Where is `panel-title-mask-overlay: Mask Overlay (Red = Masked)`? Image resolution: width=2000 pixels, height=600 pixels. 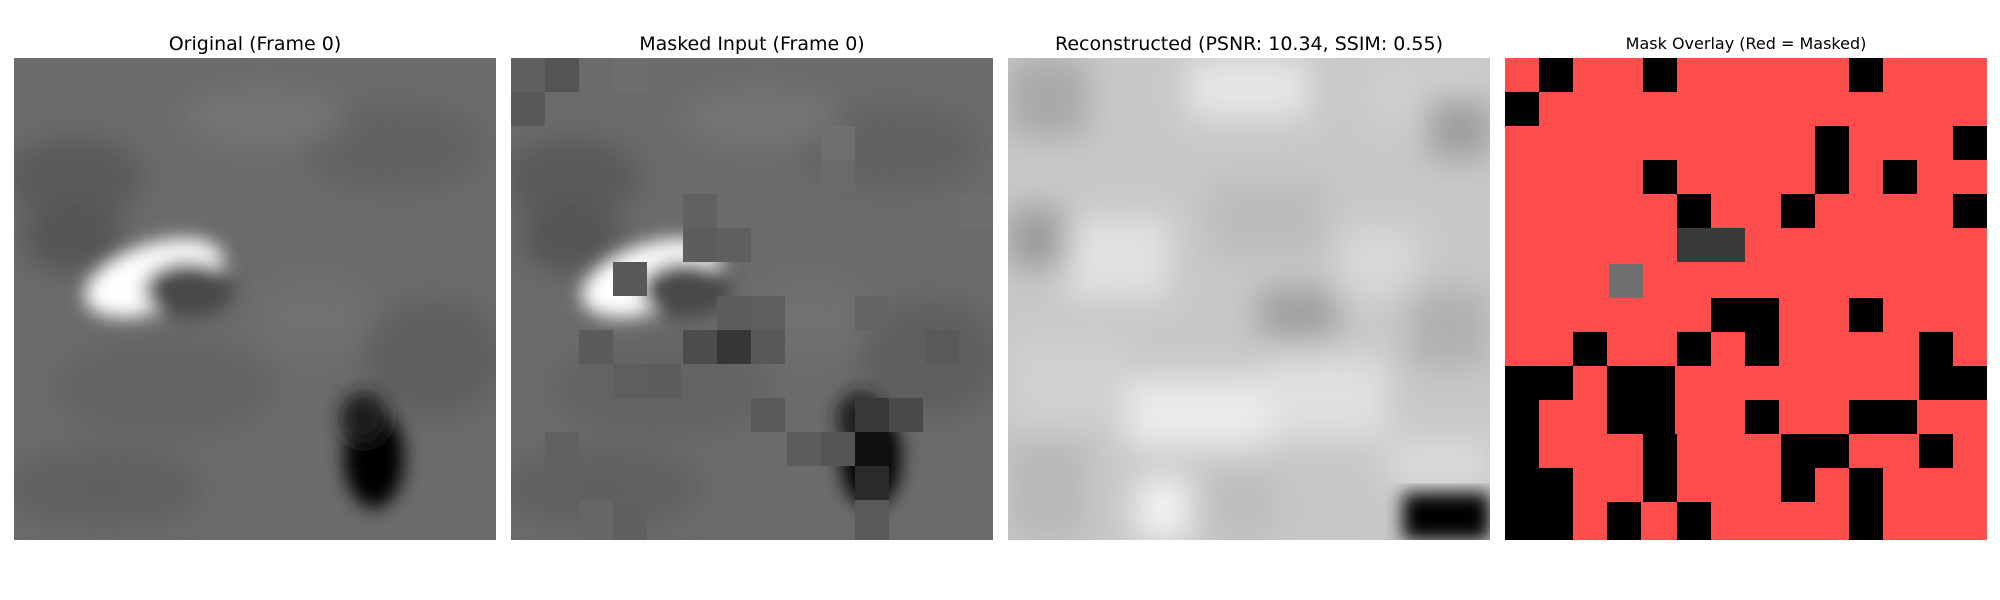 panel-title-mask-overlay: Mask Overlay (Red = Masked) is located at coordinates (1746, 43).